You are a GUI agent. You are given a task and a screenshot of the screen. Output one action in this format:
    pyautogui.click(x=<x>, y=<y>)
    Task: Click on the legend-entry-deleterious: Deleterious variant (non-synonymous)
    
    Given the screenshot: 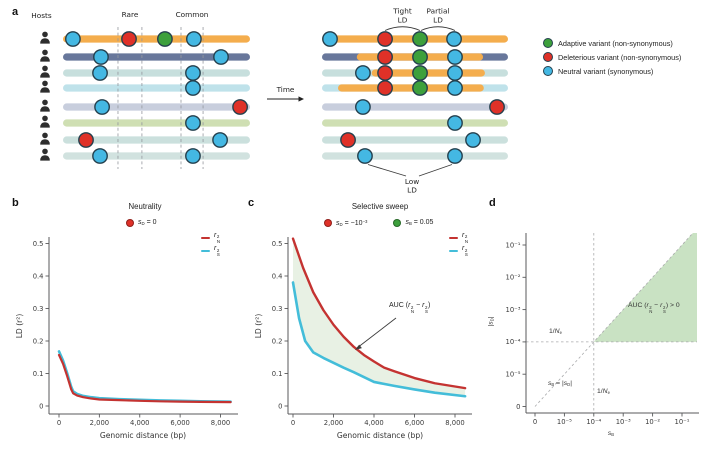 What is the action you would take?
    pyautogui.click(x=612, y=57)
    